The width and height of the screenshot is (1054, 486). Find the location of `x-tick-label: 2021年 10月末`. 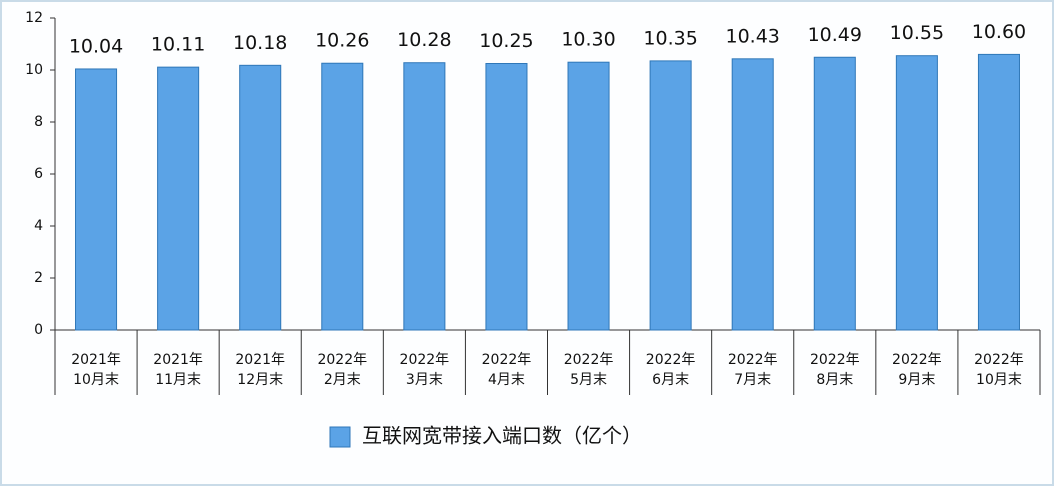

x-tick-label: 2021年 10月末 is located at coordinates (96, 370).